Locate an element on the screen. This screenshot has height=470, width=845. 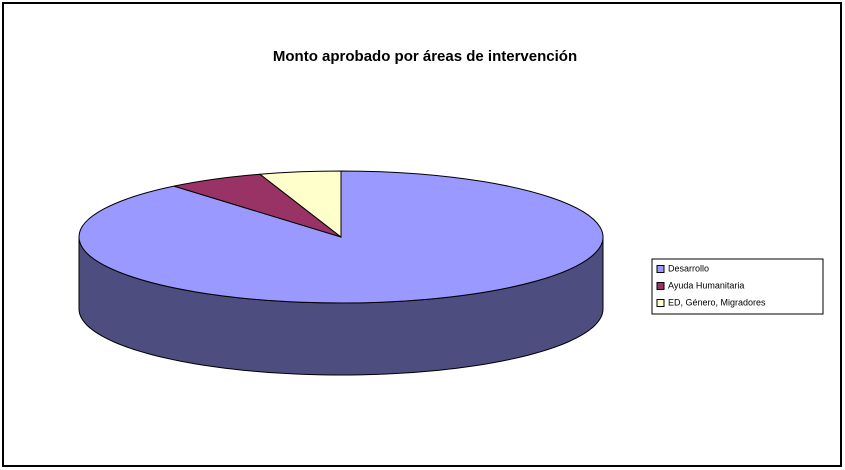
legend-box is located at coordinates (737, 286).